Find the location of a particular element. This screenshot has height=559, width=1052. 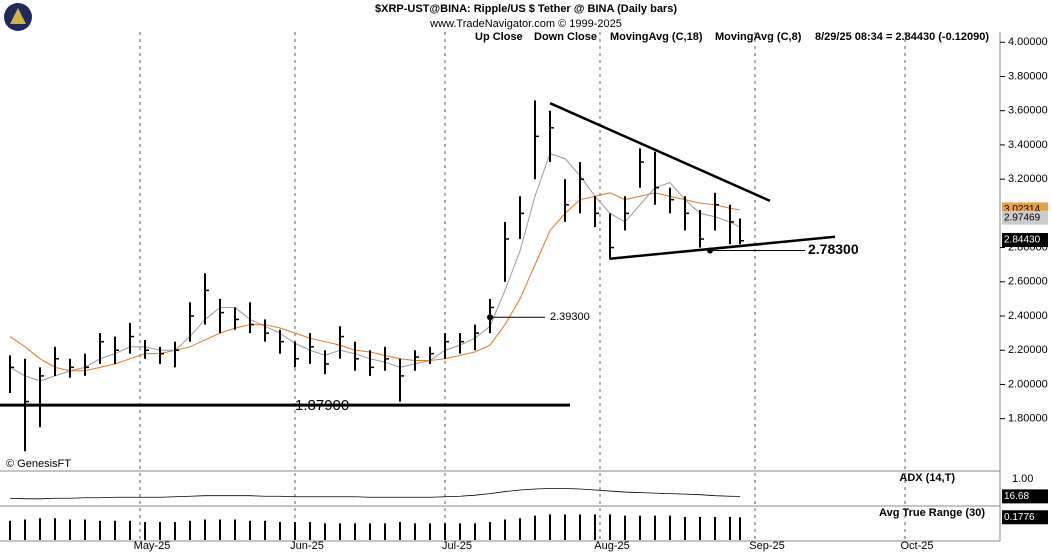

y-tick-label: 2.40000 is located at coordinates (1028, 316).